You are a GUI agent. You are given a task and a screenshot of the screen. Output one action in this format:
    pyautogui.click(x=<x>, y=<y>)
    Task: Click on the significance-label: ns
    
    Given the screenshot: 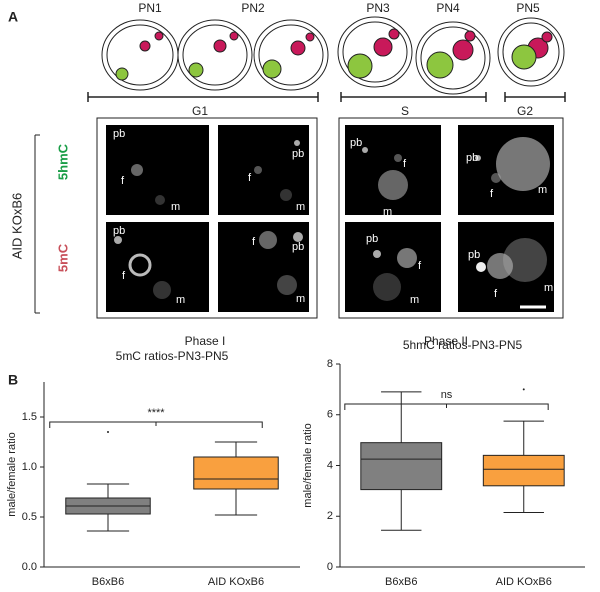 What is the action you would take?
    pyautogui.click(x=447, y=395)
    